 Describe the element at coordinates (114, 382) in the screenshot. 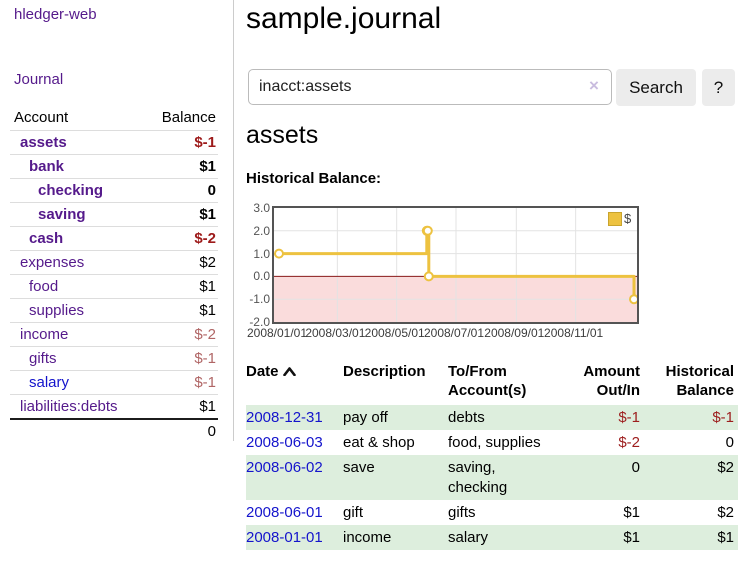

I see `account-row: salary $-1` at that location.